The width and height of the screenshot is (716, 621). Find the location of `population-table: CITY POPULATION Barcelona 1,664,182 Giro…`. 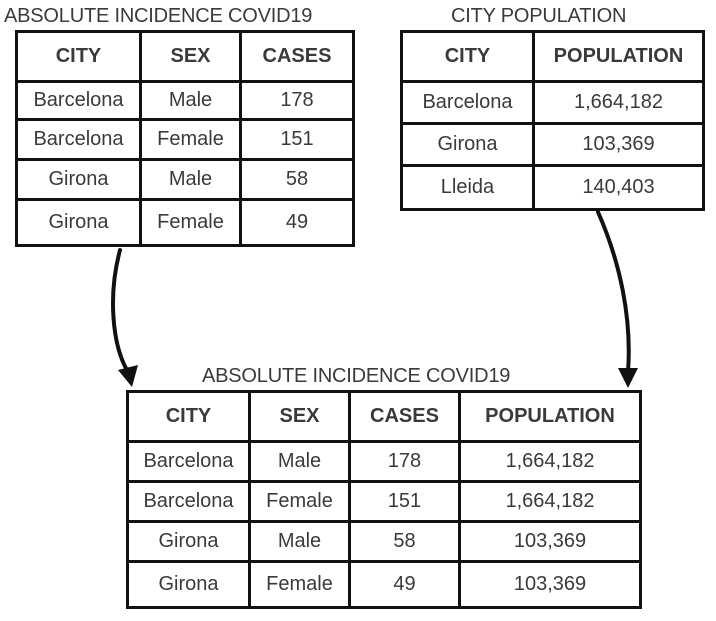

population-table: CITY POPULATION Barcelona 1,664,182 Giro… is located at coordinates (552, 120).